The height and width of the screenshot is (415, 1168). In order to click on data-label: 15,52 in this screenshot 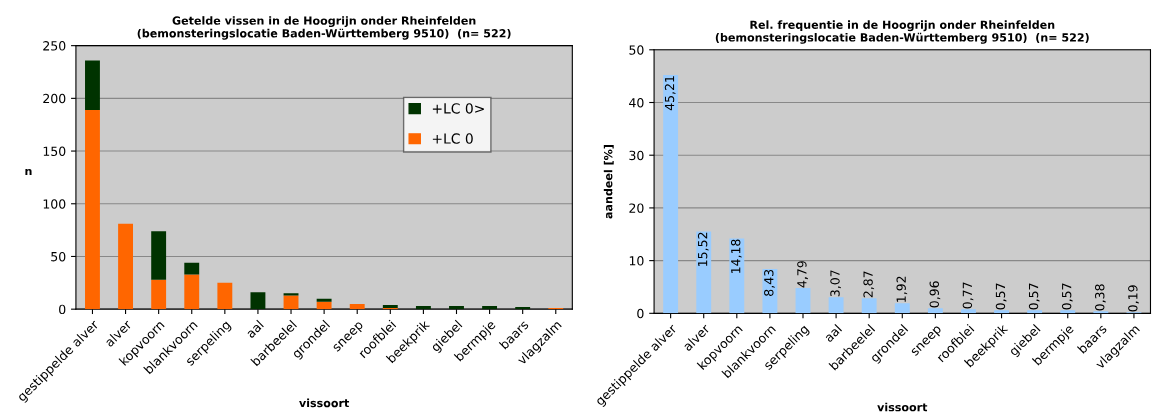, I will do `click(703, 249)`.